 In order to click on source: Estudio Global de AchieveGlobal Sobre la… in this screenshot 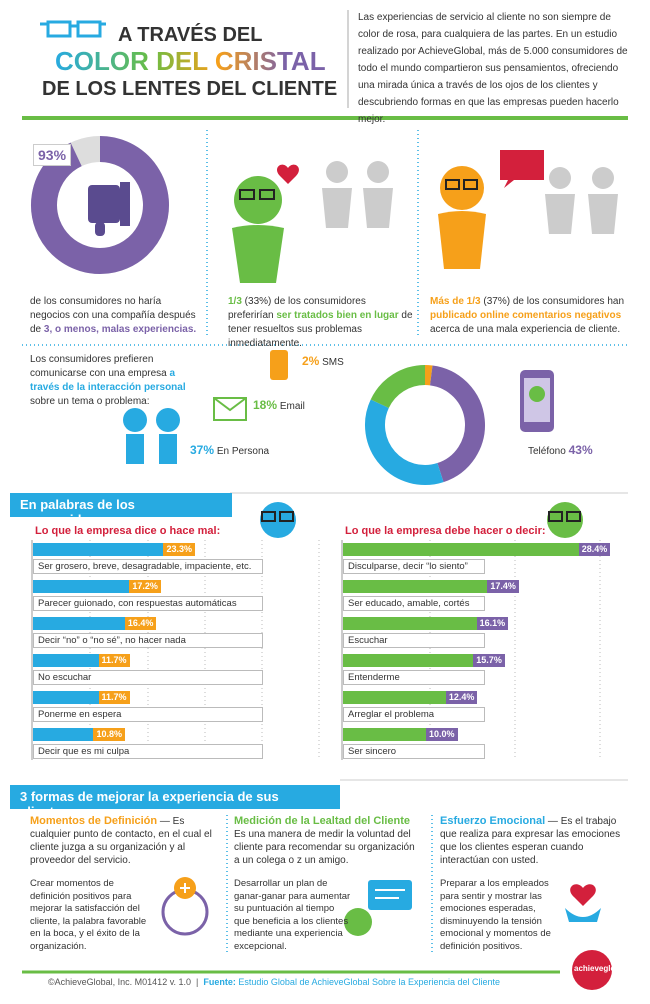, I will do `click(369, 982)`.